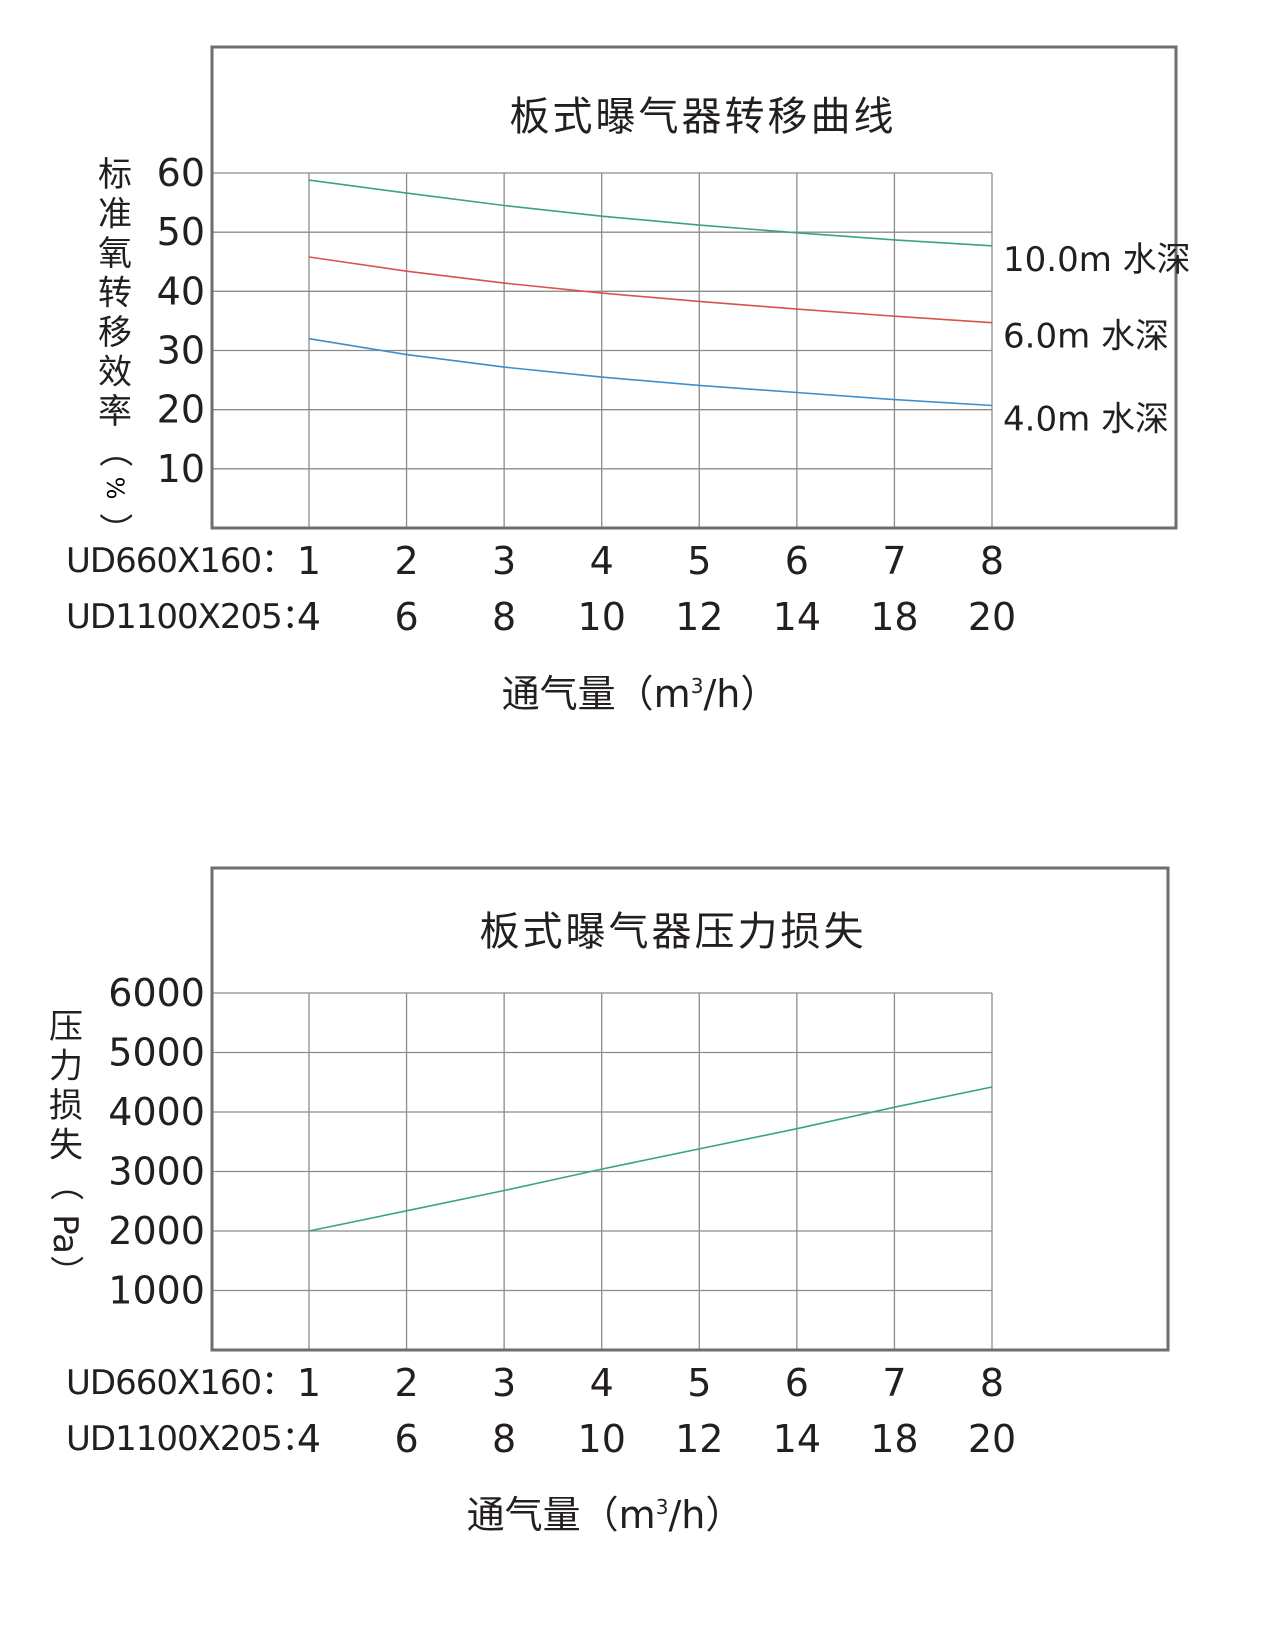 This screenshot has width=1265, height=1625. I want to click on y-tick-label: 50, so click(181, 232).